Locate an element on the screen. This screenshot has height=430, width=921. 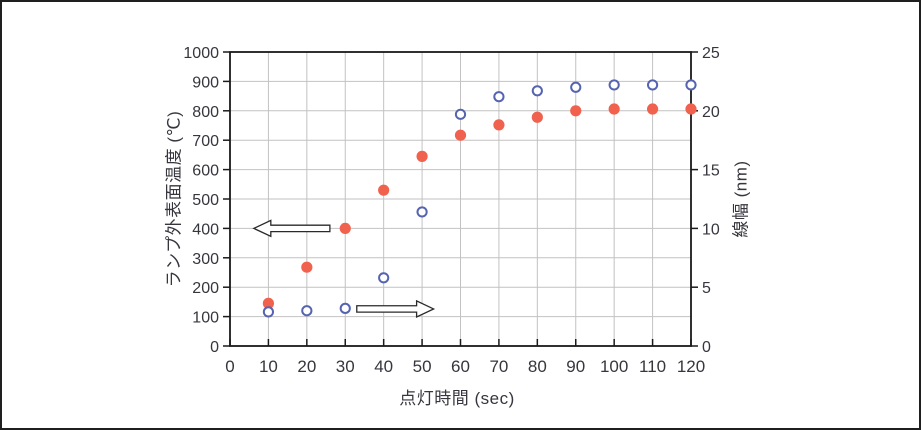
x-tick-label: 70 is located at coordinates (498, 366).